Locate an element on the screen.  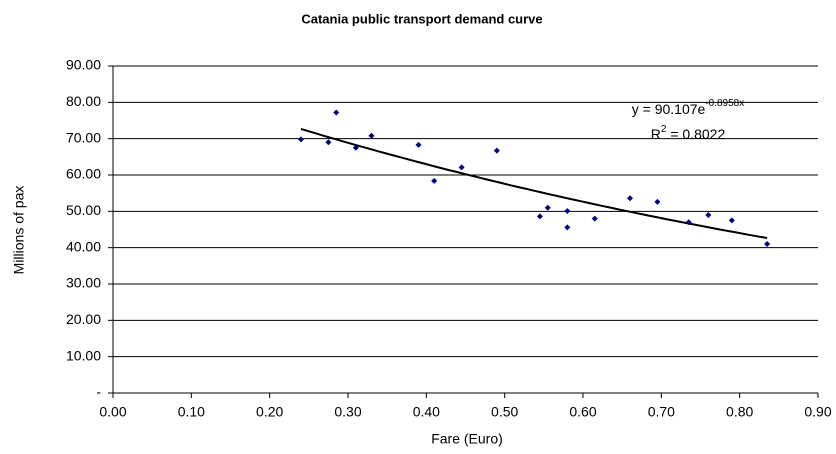
x-tick-label: 0.10 is located at coordinates (191, 412).